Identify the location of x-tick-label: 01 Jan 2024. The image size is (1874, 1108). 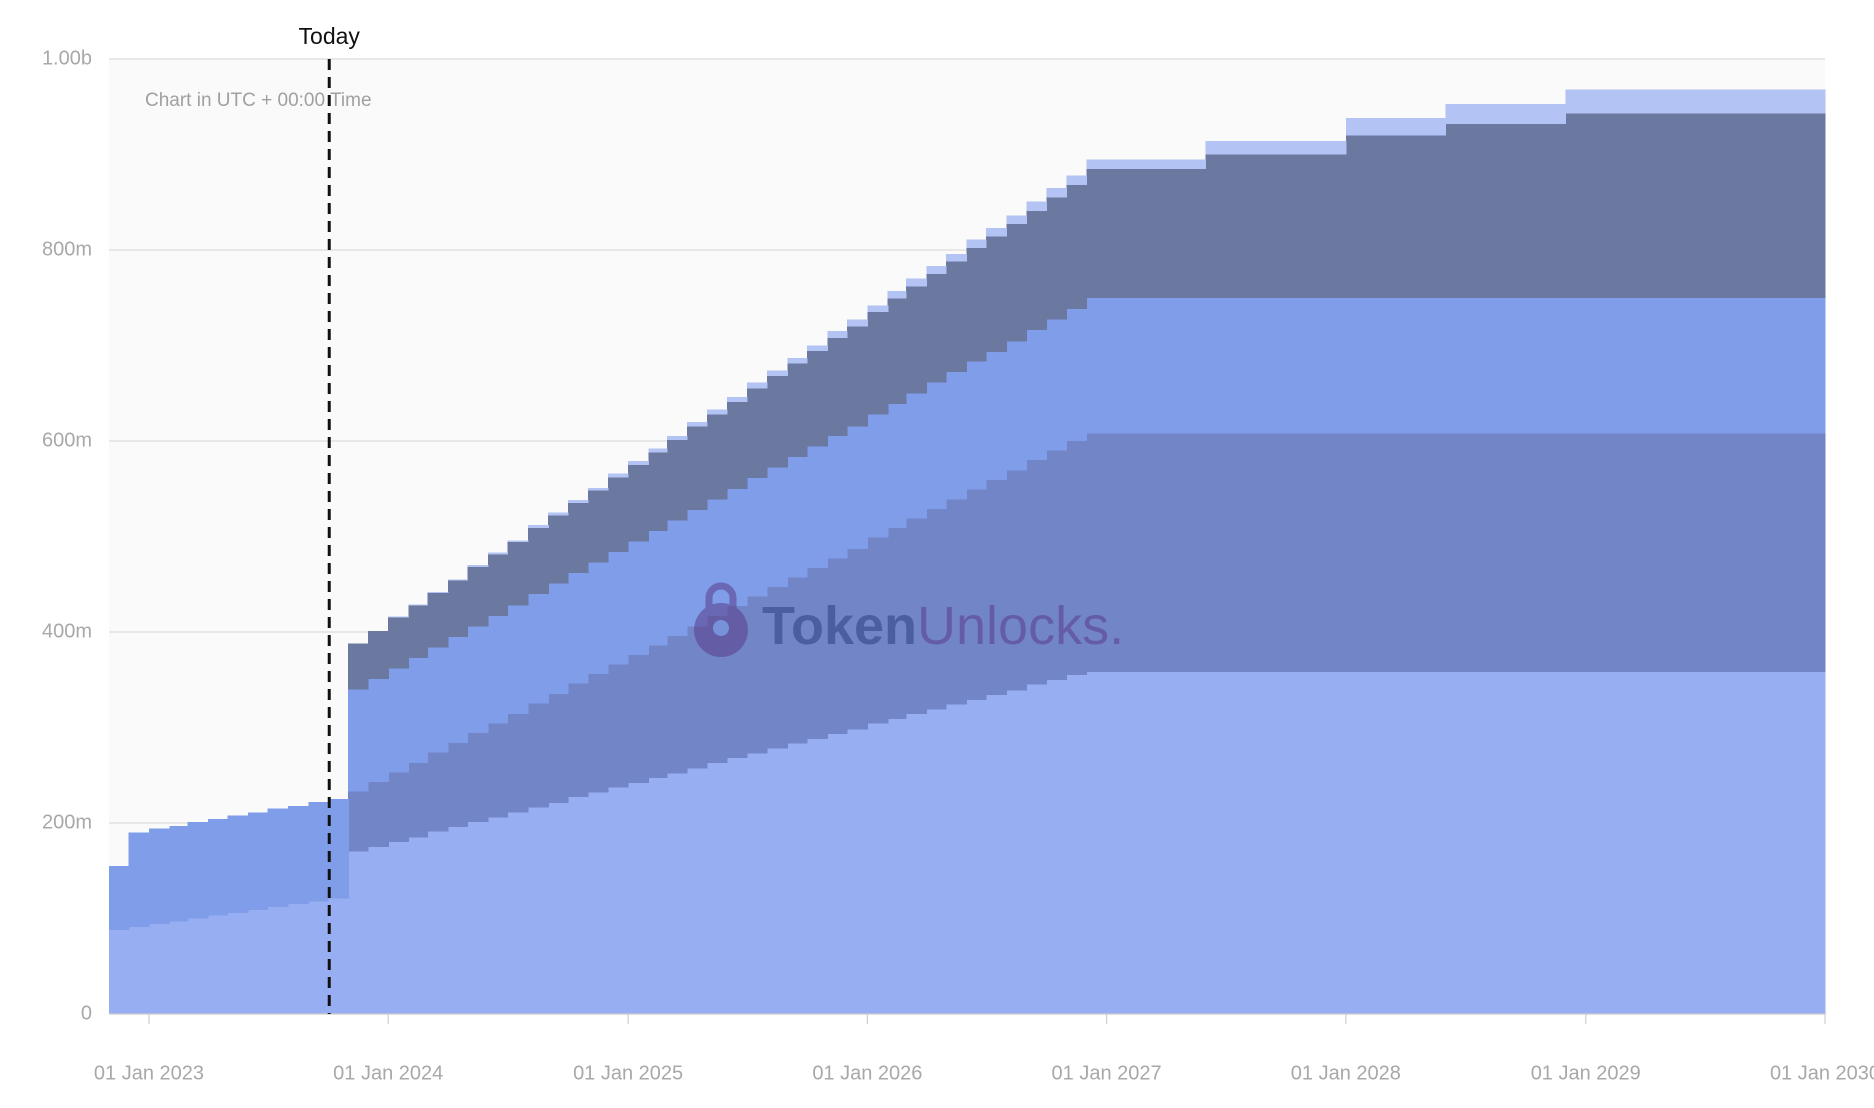
(388, 1073).